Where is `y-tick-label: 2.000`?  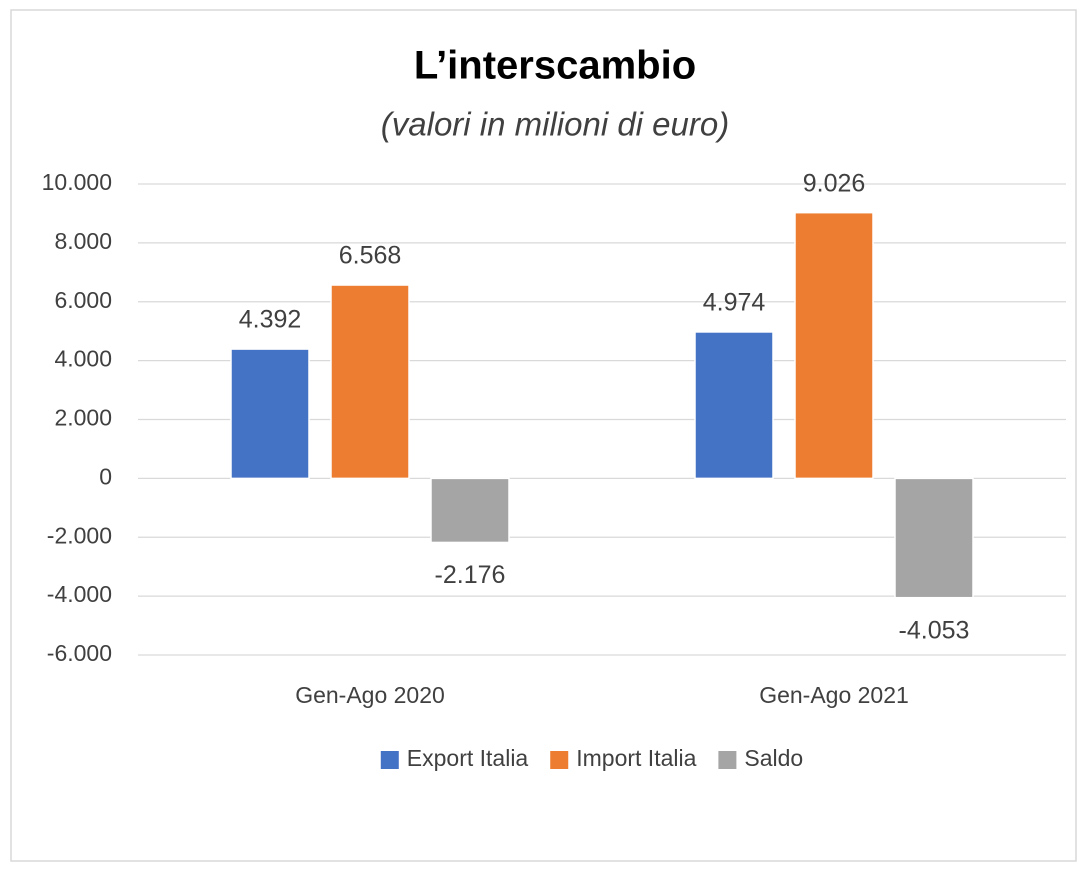
y-tick-label: 2.000 is located at coordinates (83, 418).